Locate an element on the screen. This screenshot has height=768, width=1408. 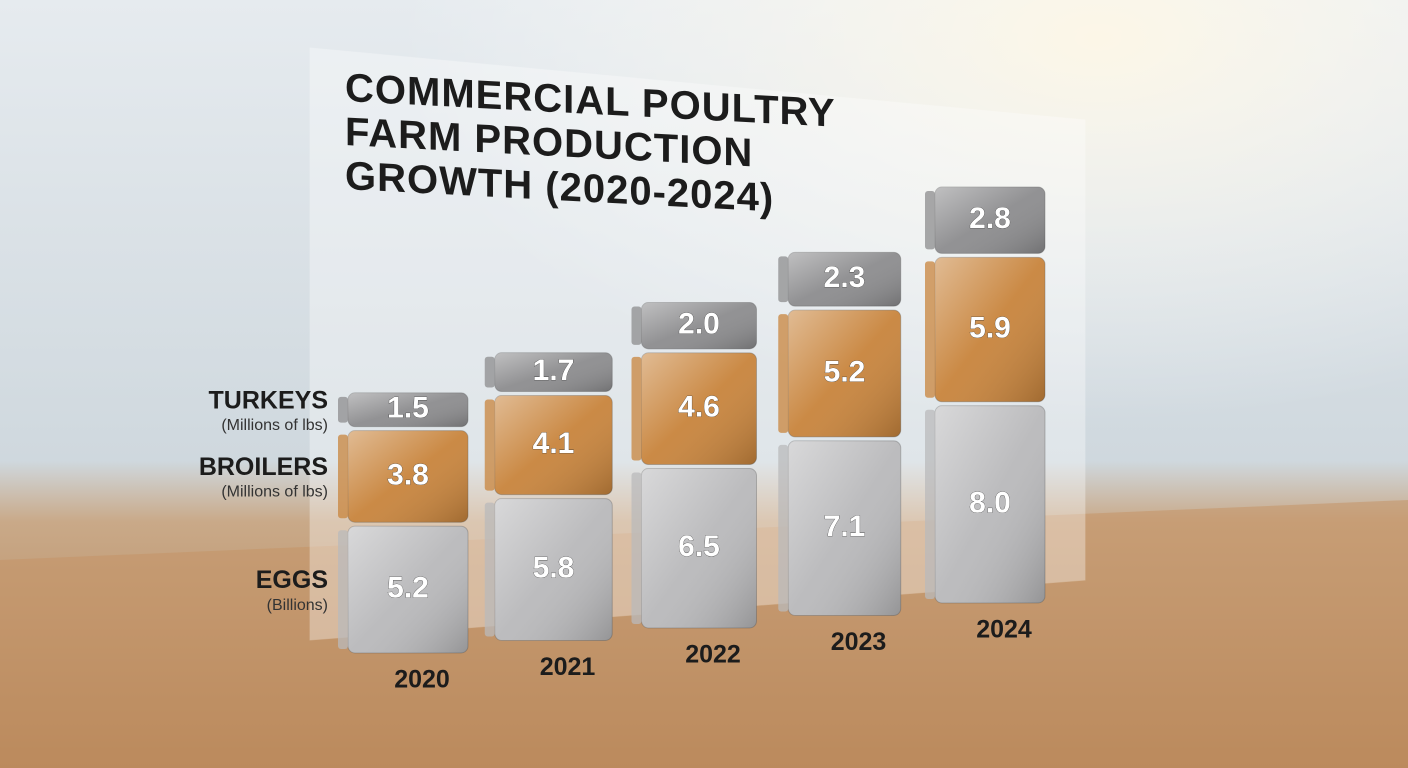
data-label: 7.1 is located at coordinates (845, 526).